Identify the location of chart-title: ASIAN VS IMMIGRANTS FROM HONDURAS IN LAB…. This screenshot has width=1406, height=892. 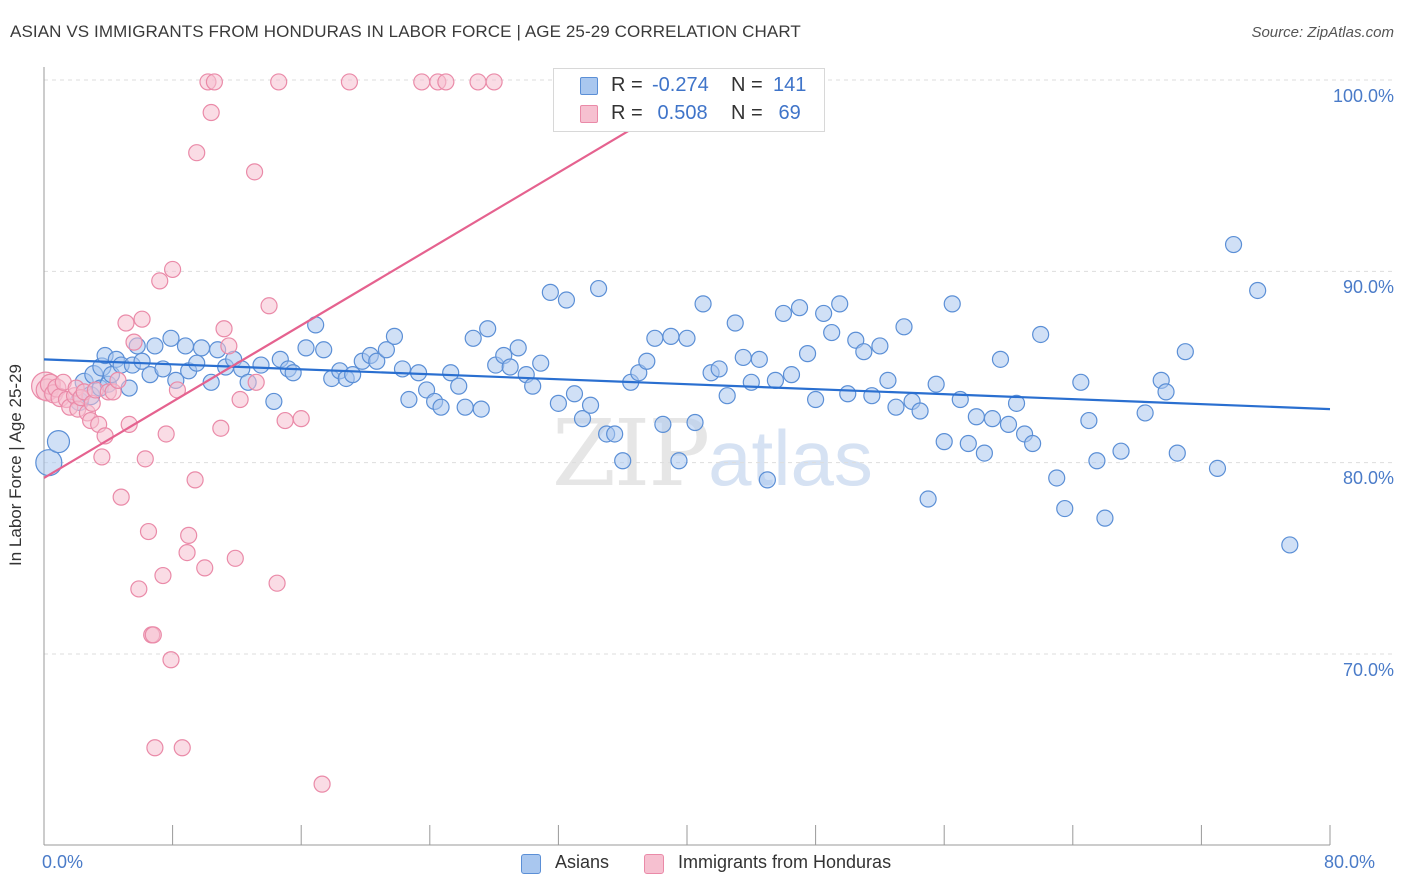
(405, 31).